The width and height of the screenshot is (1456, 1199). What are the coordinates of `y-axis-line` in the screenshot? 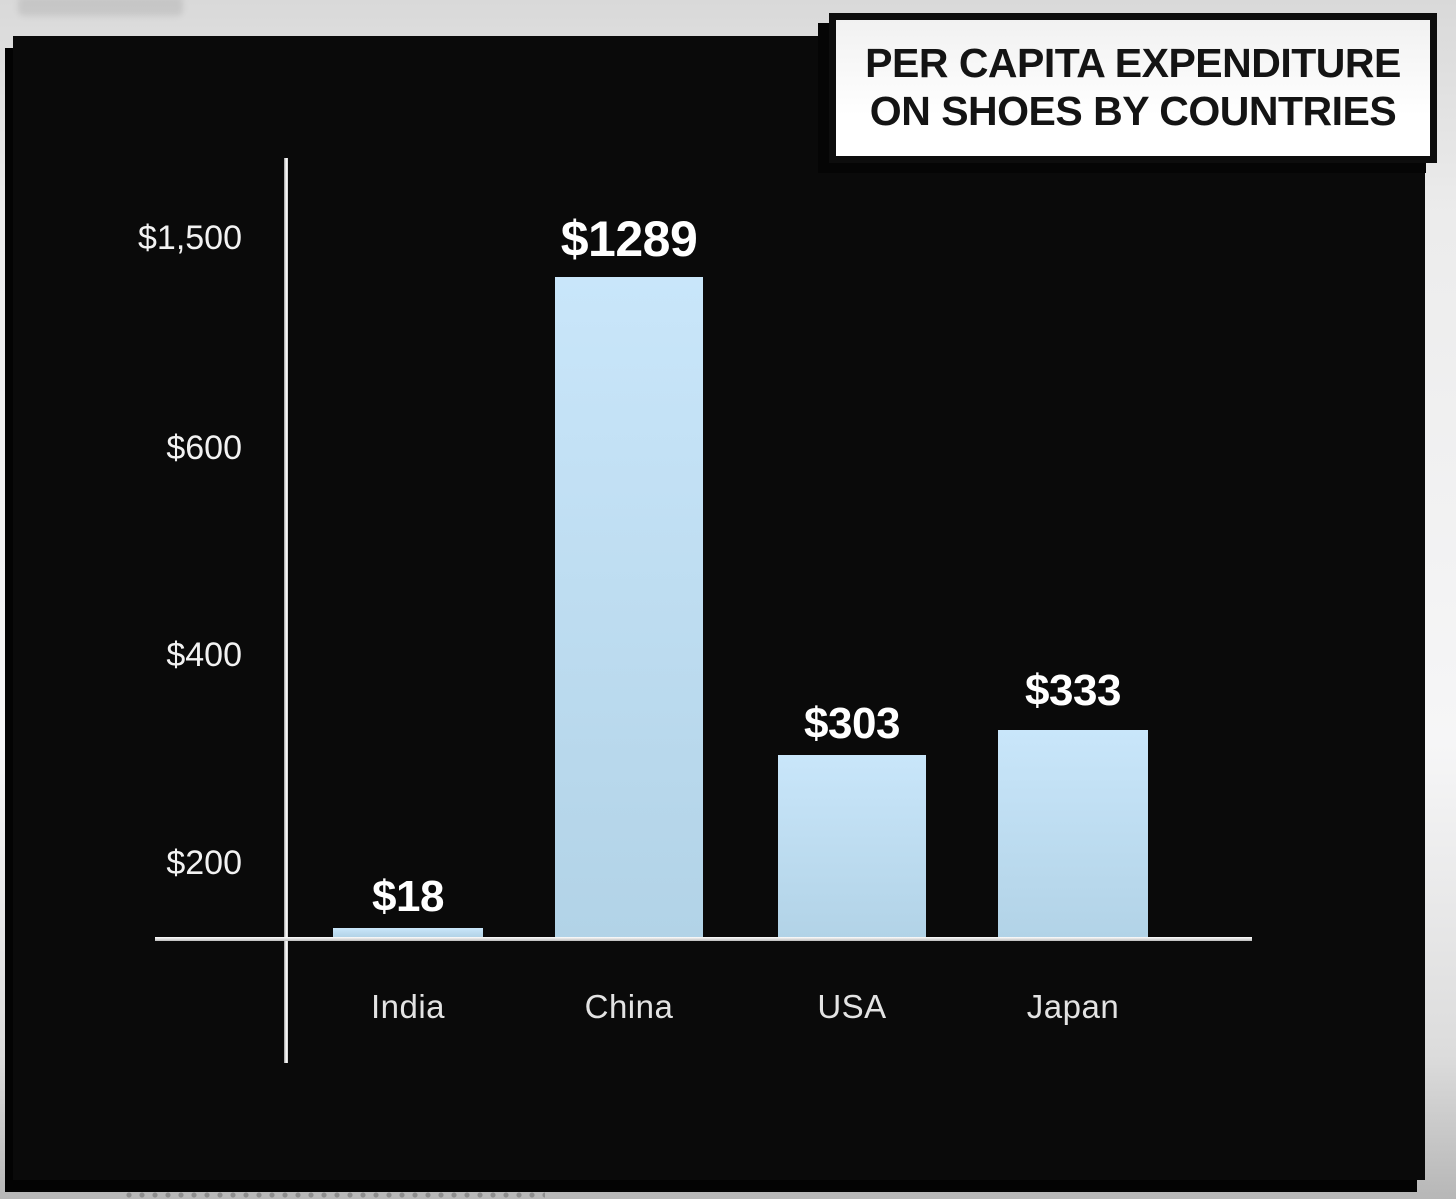 It's located at (286, 610).